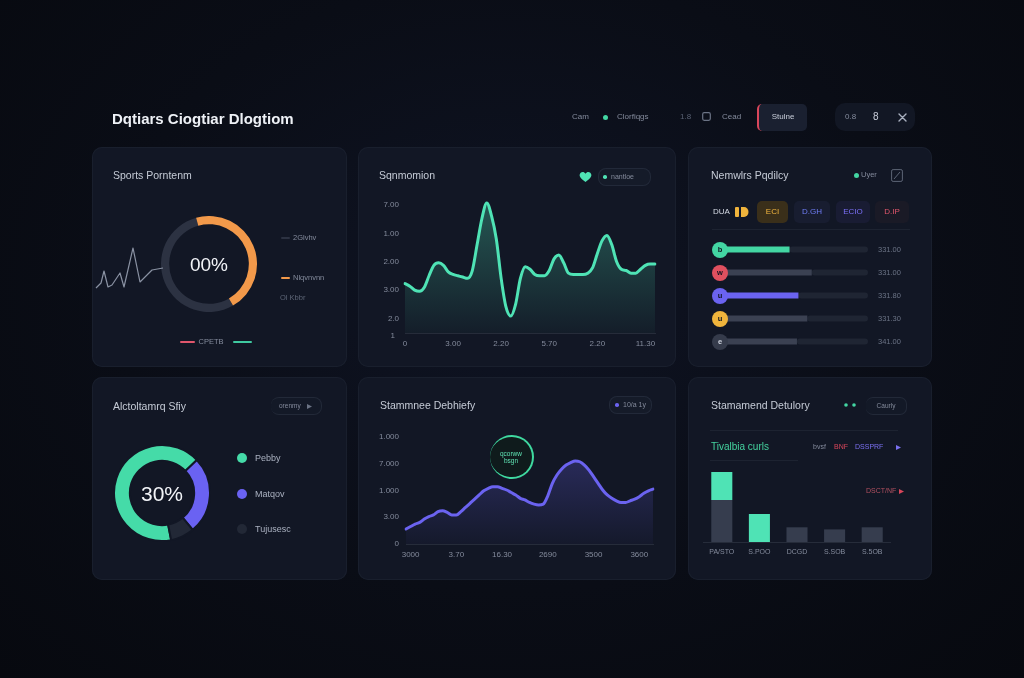 The image size is (1024, 678). Describe the element at coordinates (209, 265) in the screenshot. I see `text: 00%` at that location.